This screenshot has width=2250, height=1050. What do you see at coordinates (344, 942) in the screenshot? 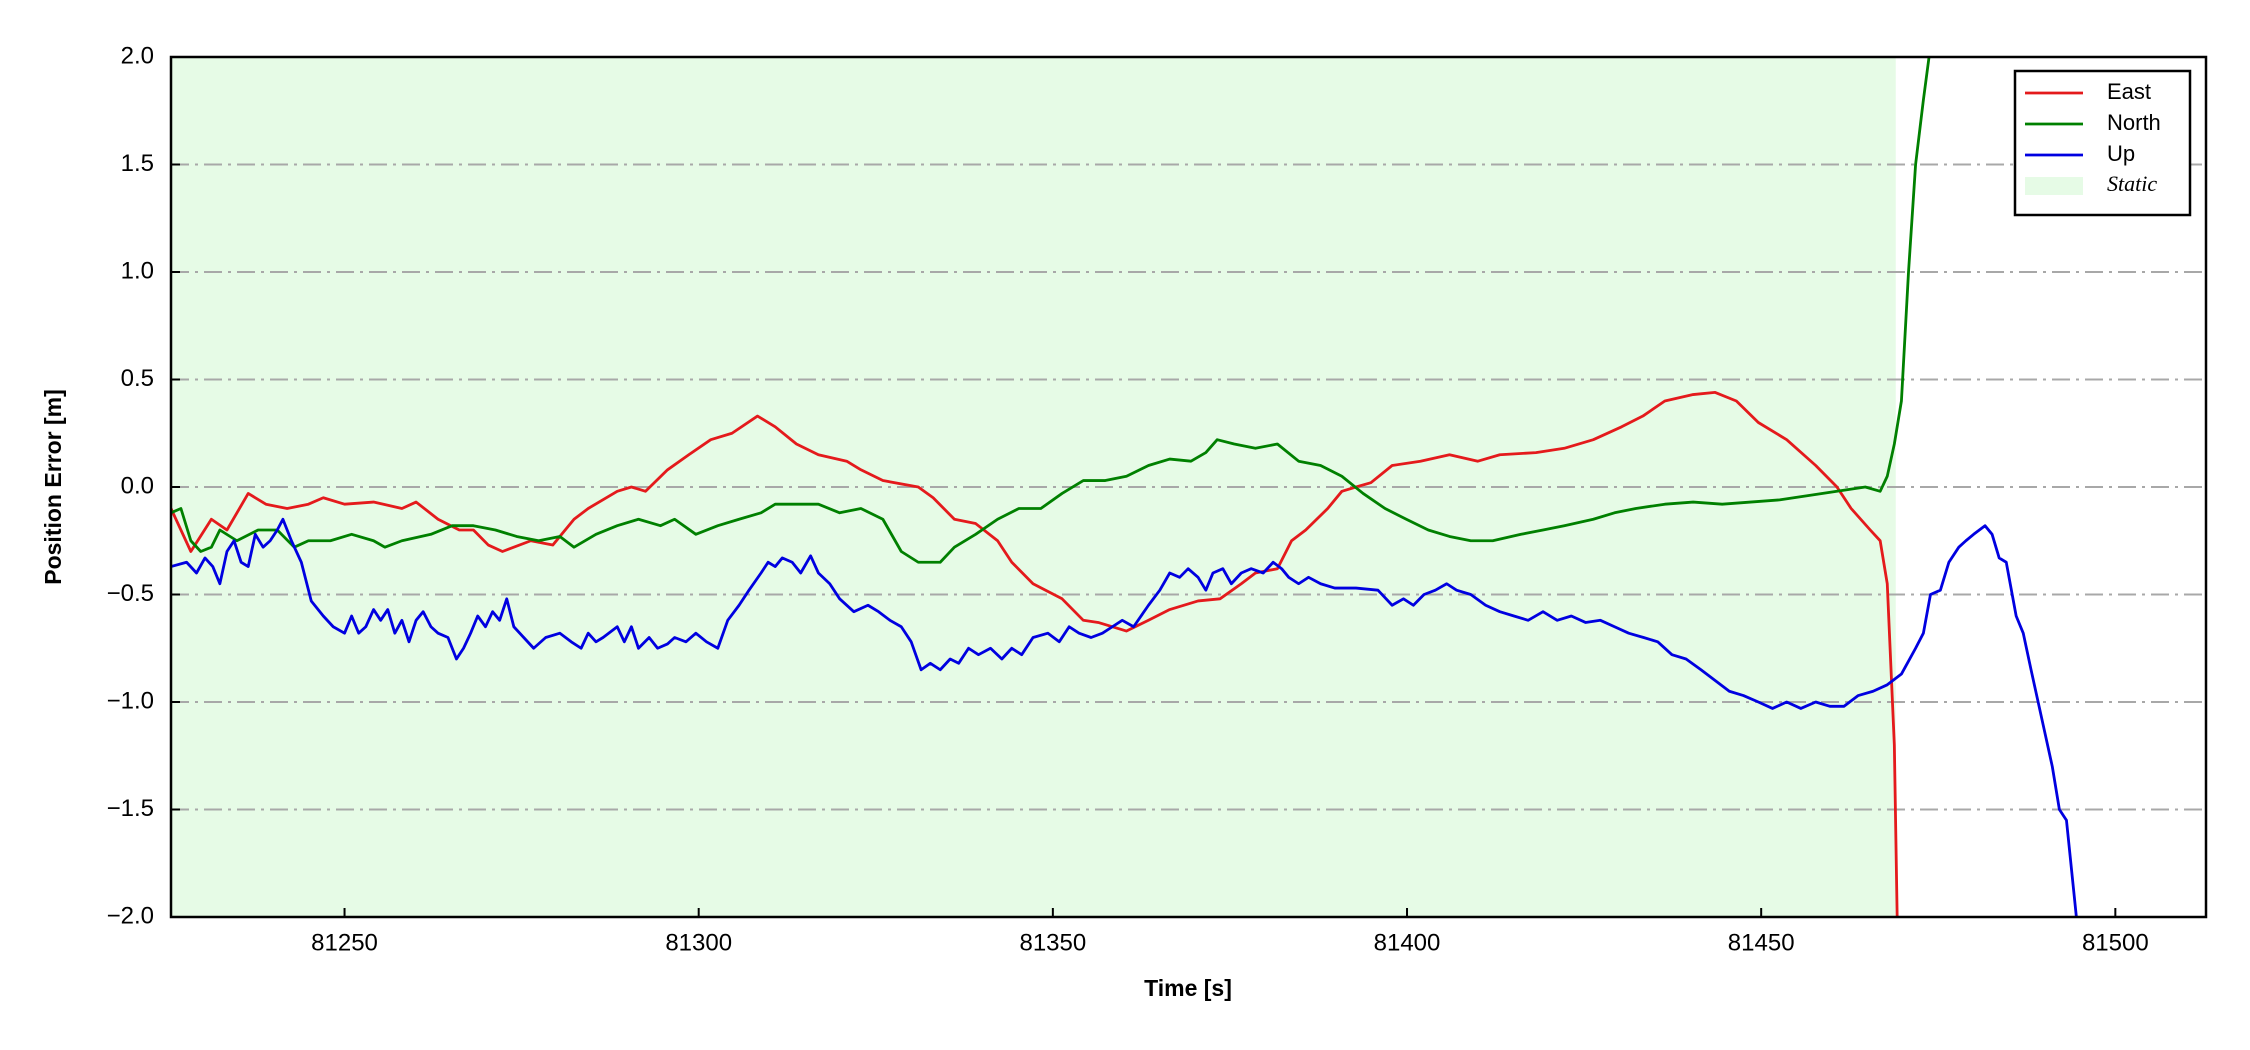
I see `x-tick-label: 81250` at bounding box center [344, 942].